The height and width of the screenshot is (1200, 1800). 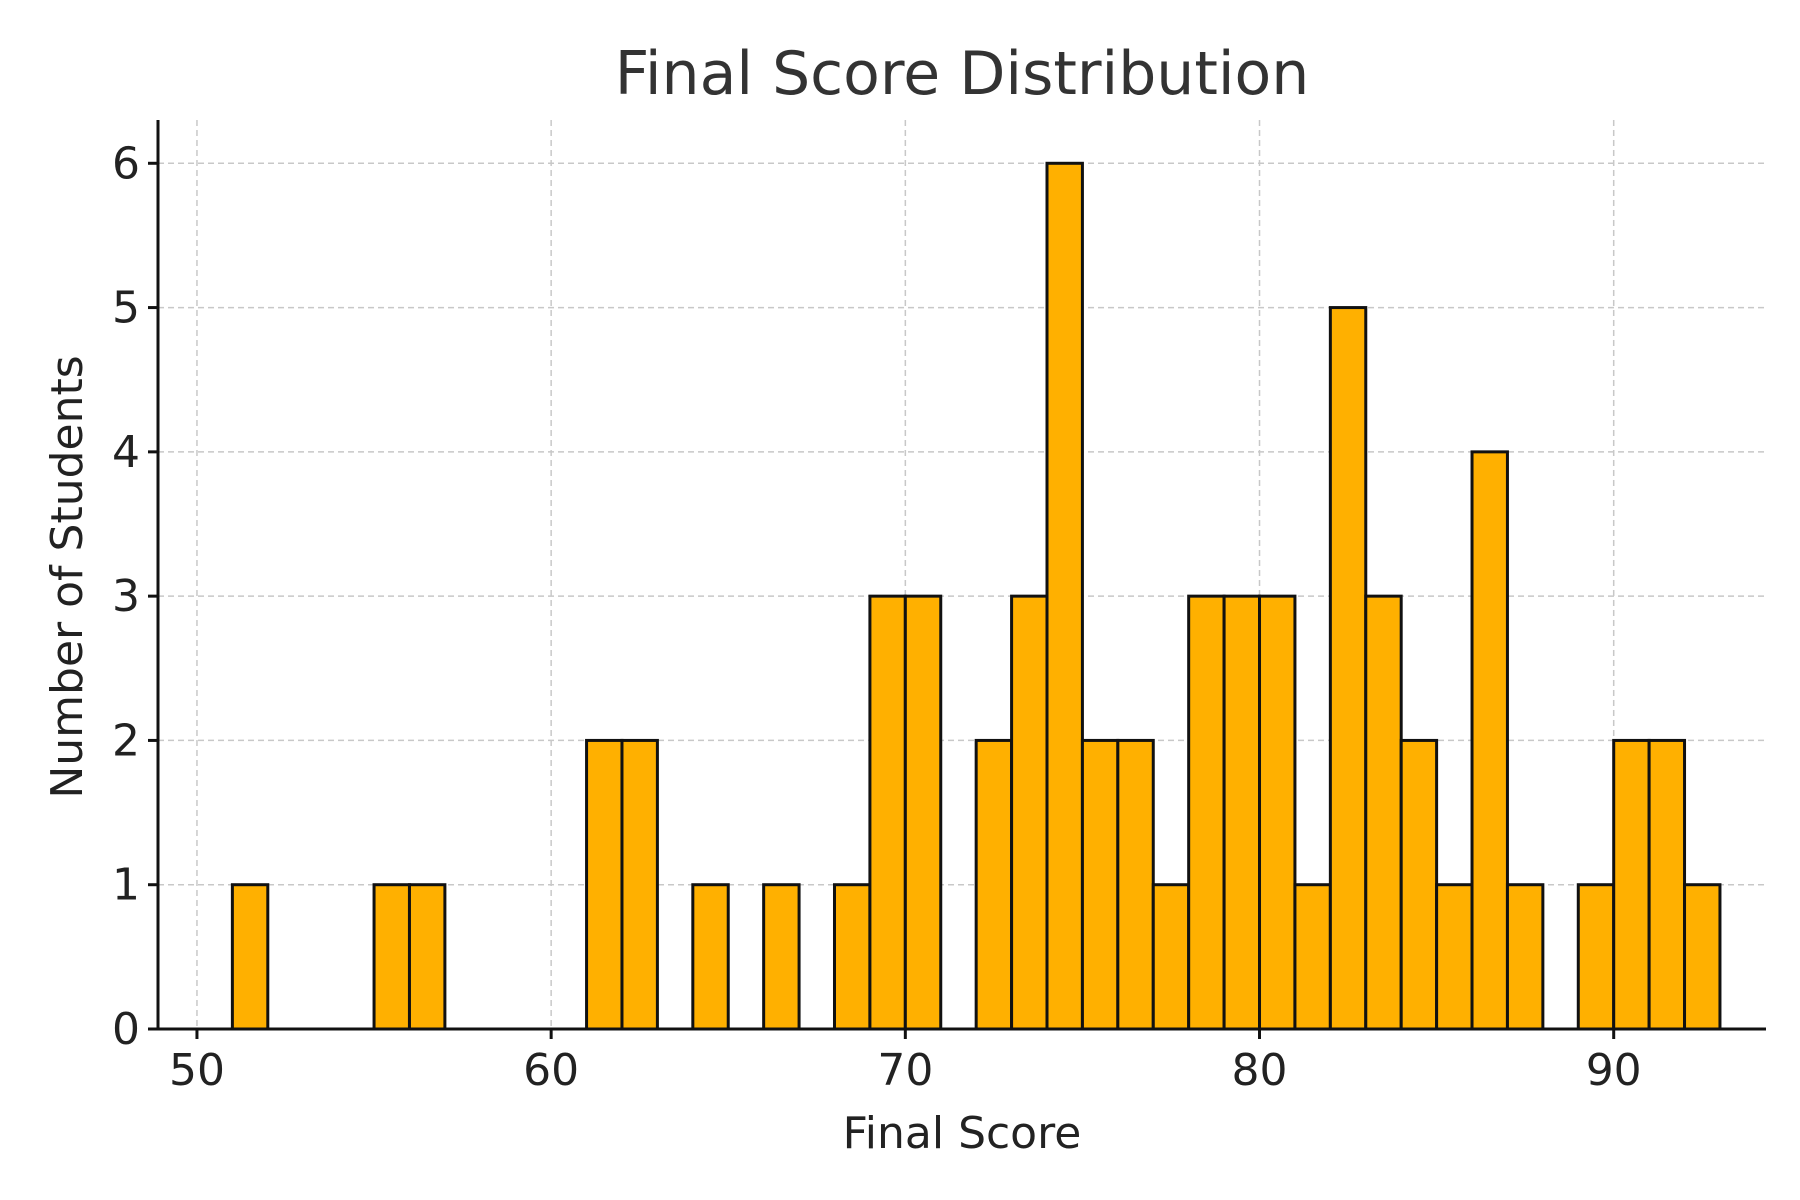 I want to click on x-tick-label-50: 50, so click(x=197, y=1070).